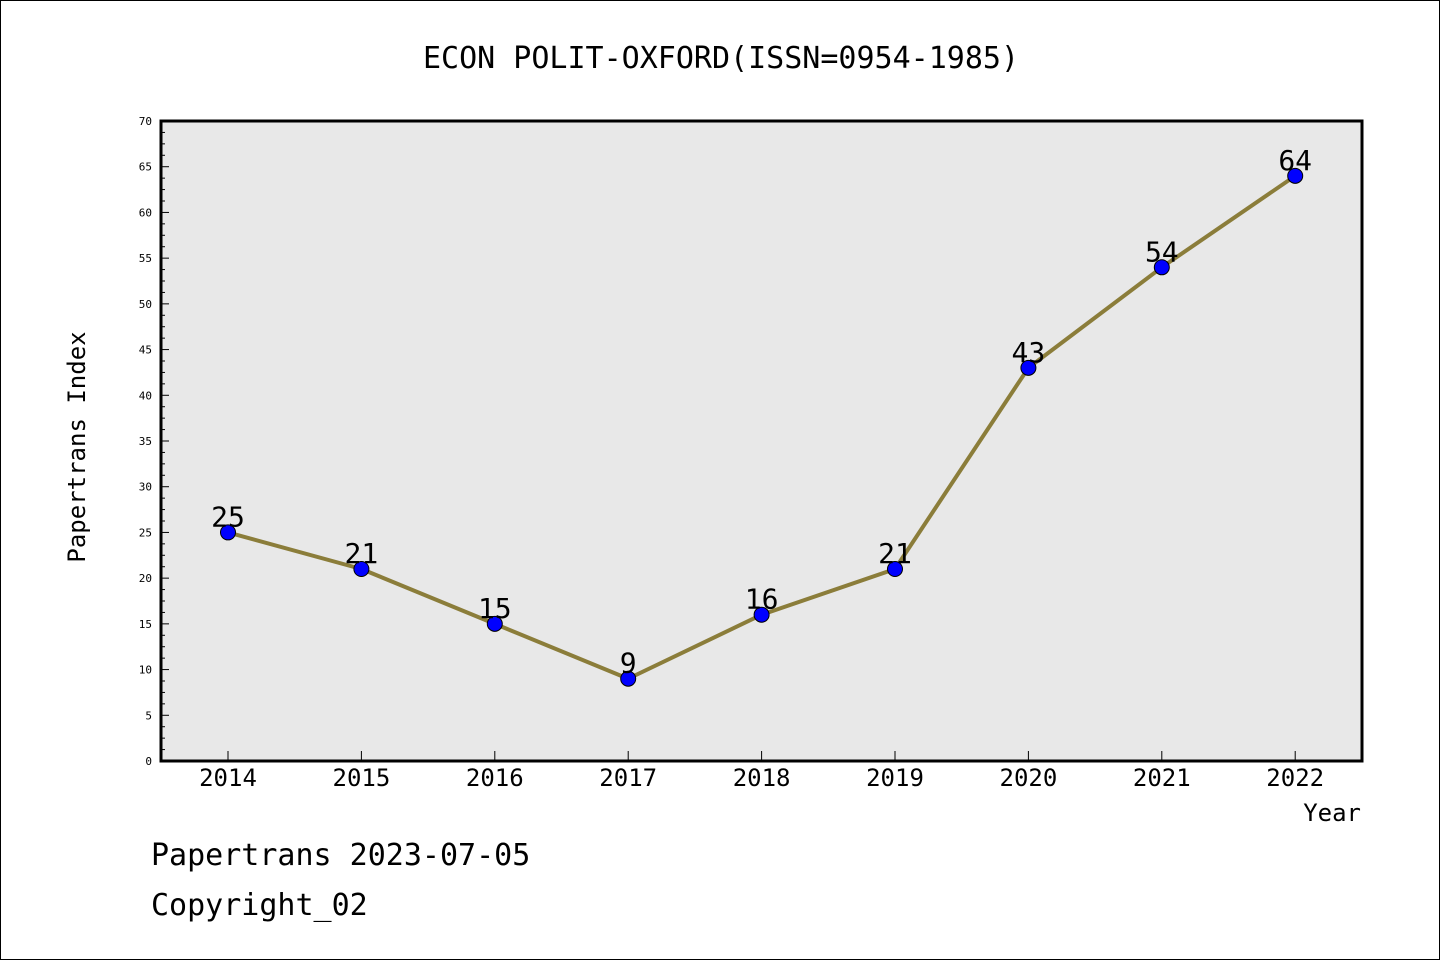  Describe the element at coordinates (148, 761) in the screenshot. I see `y-tick-label: 0` at that location.